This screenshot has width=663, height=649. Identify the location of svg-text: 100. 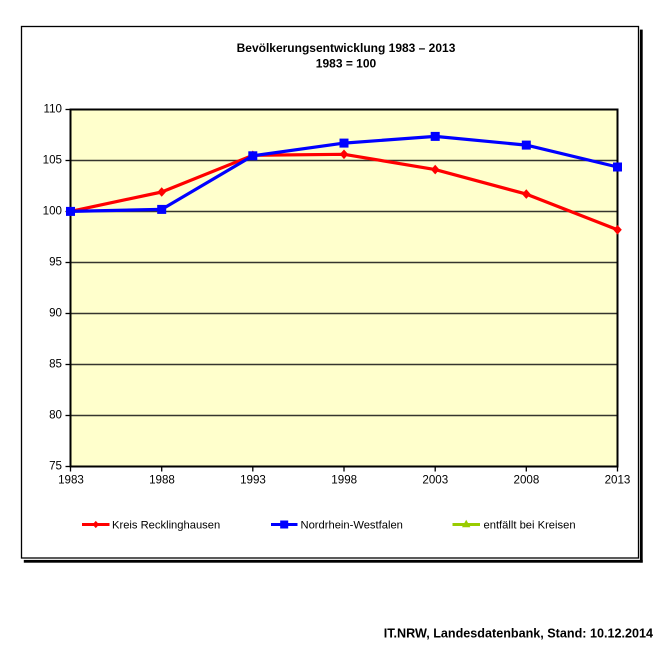
(52, 211).